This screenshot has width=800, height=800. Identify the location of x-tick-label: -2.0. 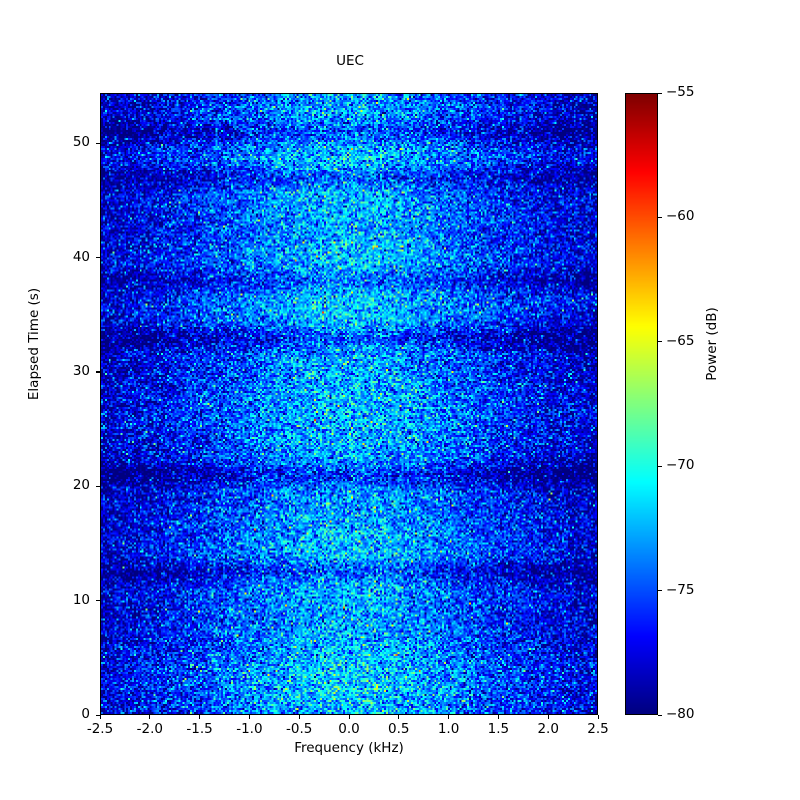
(149, 729).